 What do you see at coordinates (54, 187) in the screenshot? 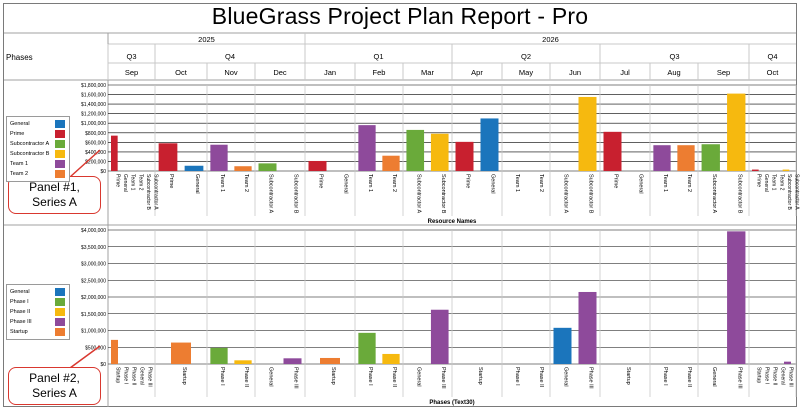
I see `callout-panel-1-line1: Panel #1,` at bounding box center [54, 187].